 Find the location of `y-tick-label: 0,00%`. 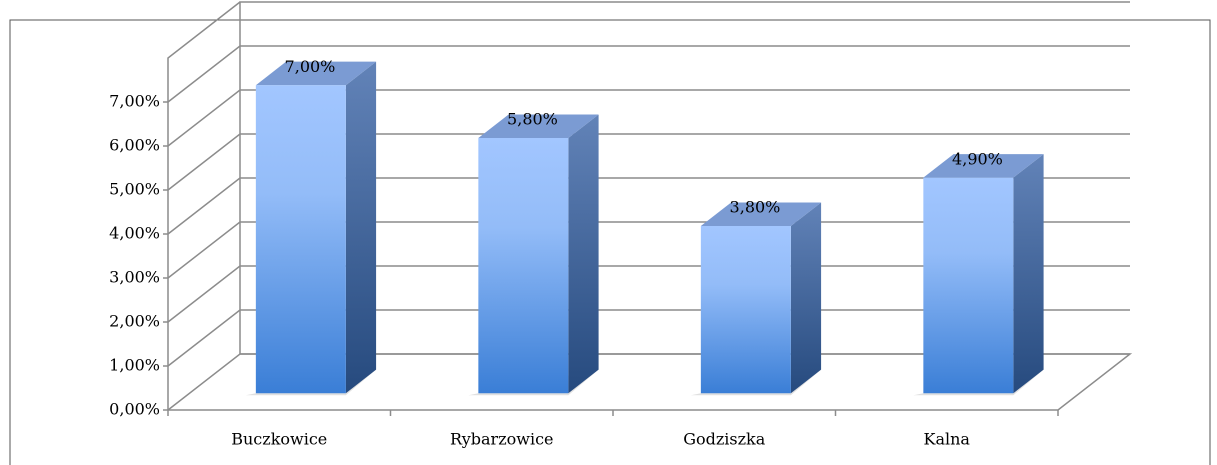

y-tick-label: 0,00% is located at coordinates (134, 409).